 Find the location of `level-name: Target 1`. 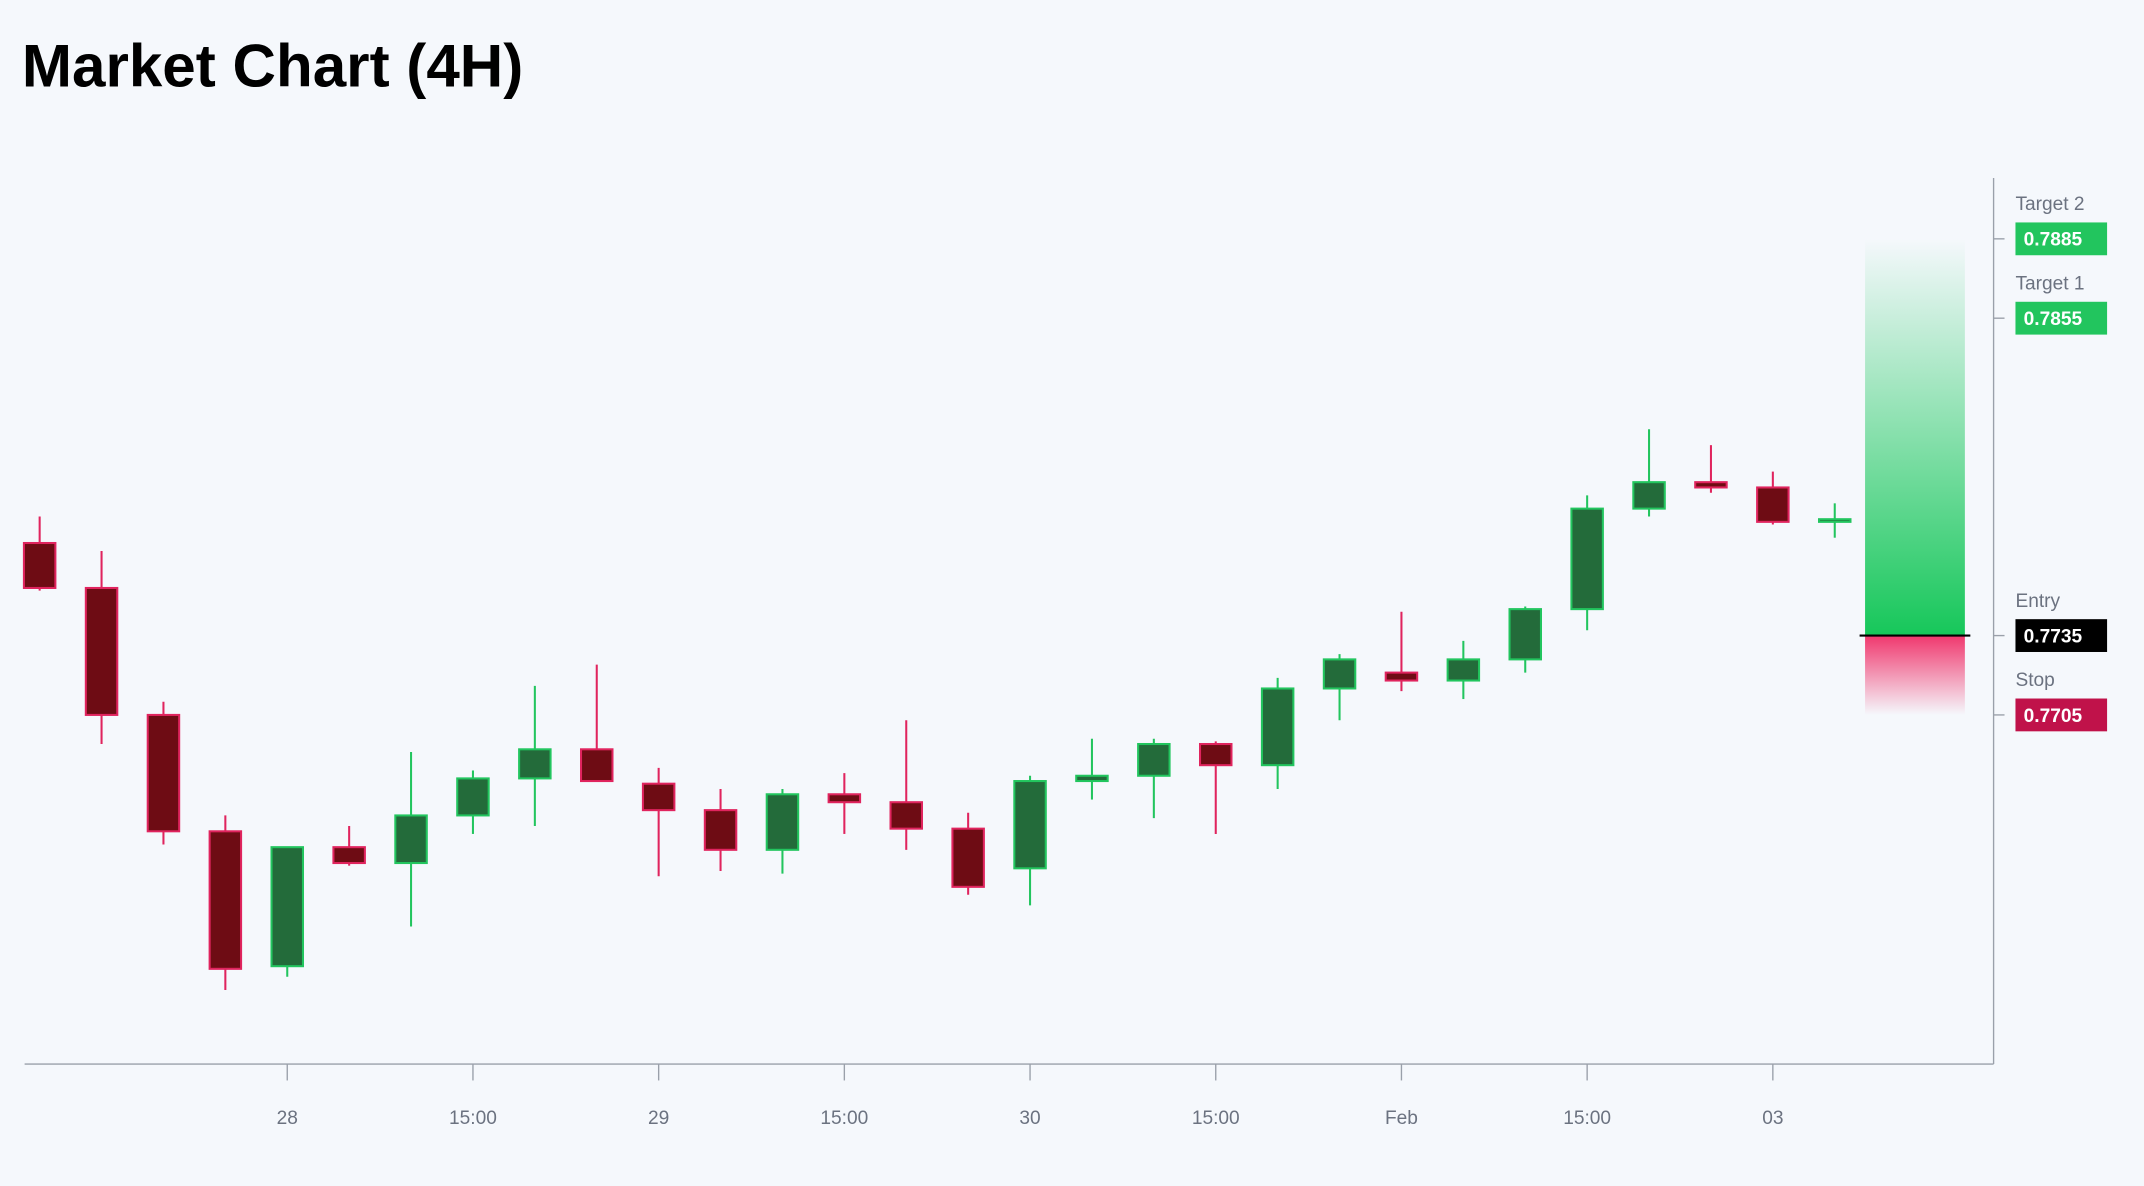

level-name: Target 1 is located at coordinates (2049, 283).